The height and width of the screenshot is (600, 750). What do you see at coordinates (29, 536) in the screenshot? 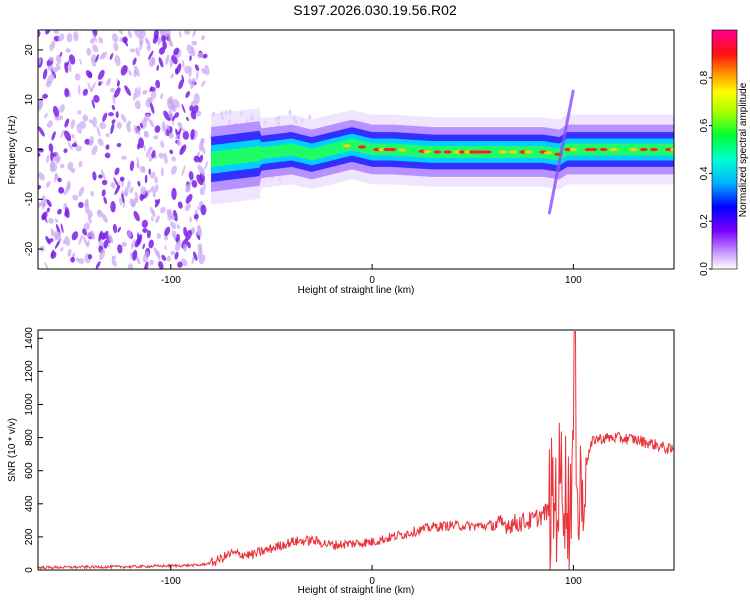
I see `y-tick-label: 200` at bounding box center [29, 536].